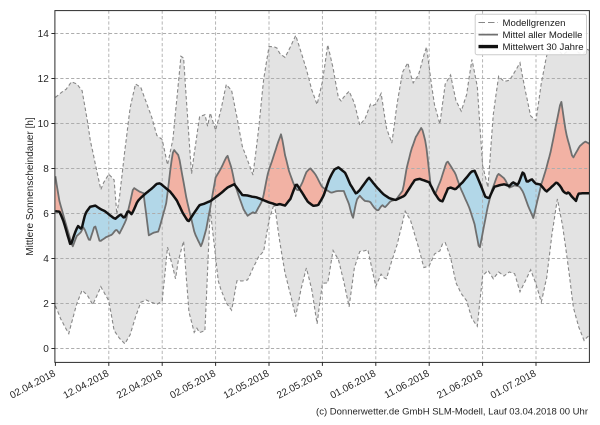 The width and height of the screenshot is (600, 425). What do you see at coordinates (534, 23) in the screenshot?
I see `svg-text: Modellgrenzen` at bounding box center [534, 23].